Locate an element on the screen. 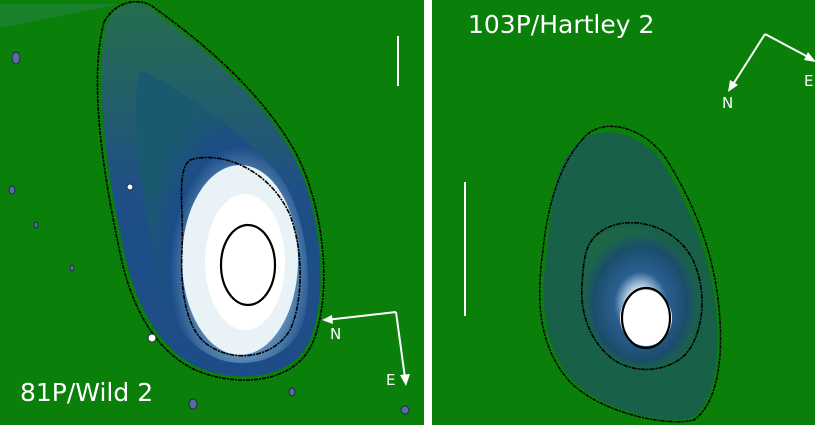 The image size is (815, 425). comet-name-wild2: 81P/Wild 2 is located at coordinates (87, 392).